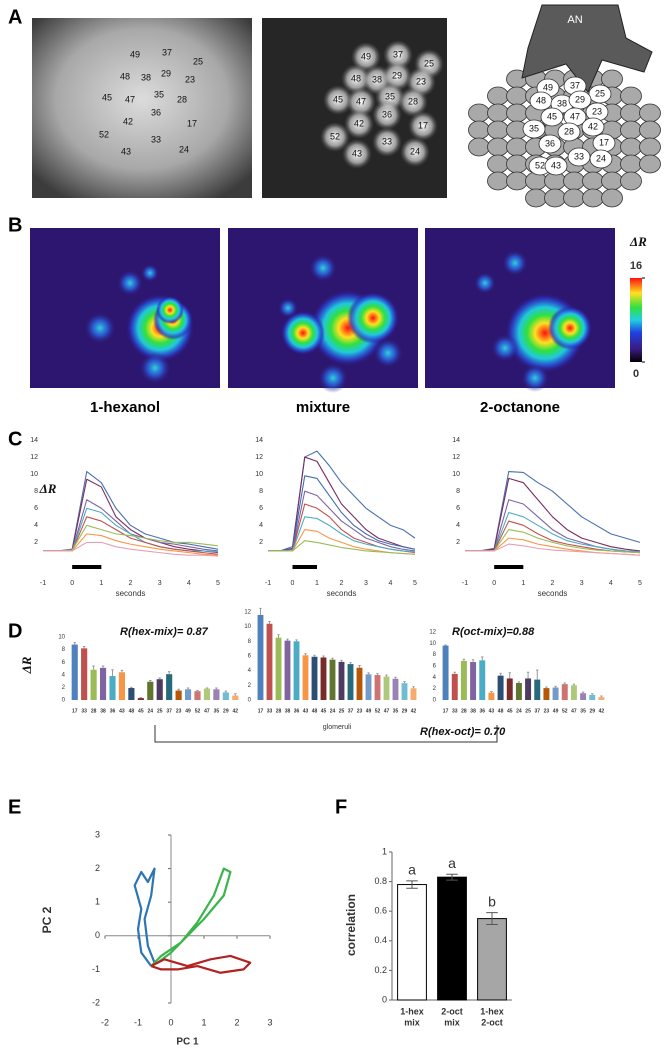 This screenshot has width=667, height=1050. Describe the element at coordinates (523, 583) in the screenshot. I see `x-tick-label: 1` at that location.